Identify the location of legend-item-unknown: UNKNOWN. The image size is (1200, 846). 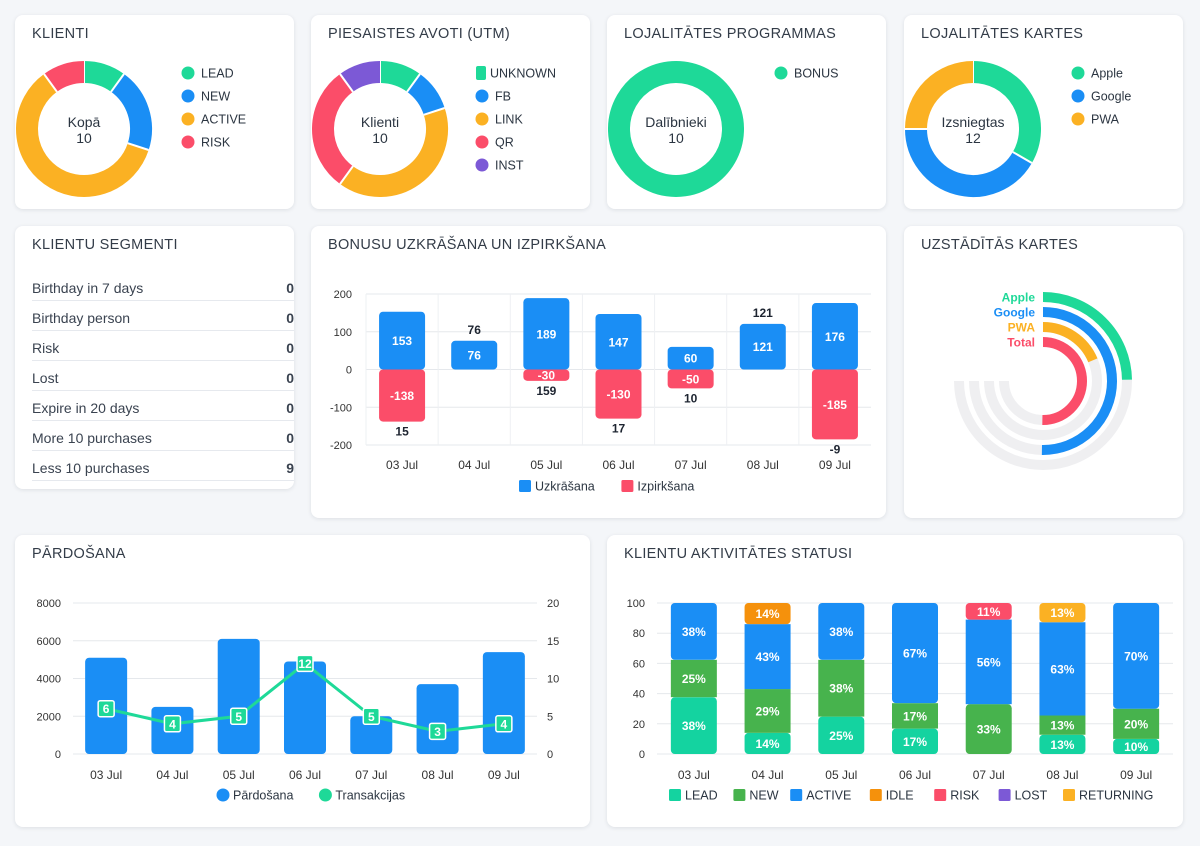
(516, 73).